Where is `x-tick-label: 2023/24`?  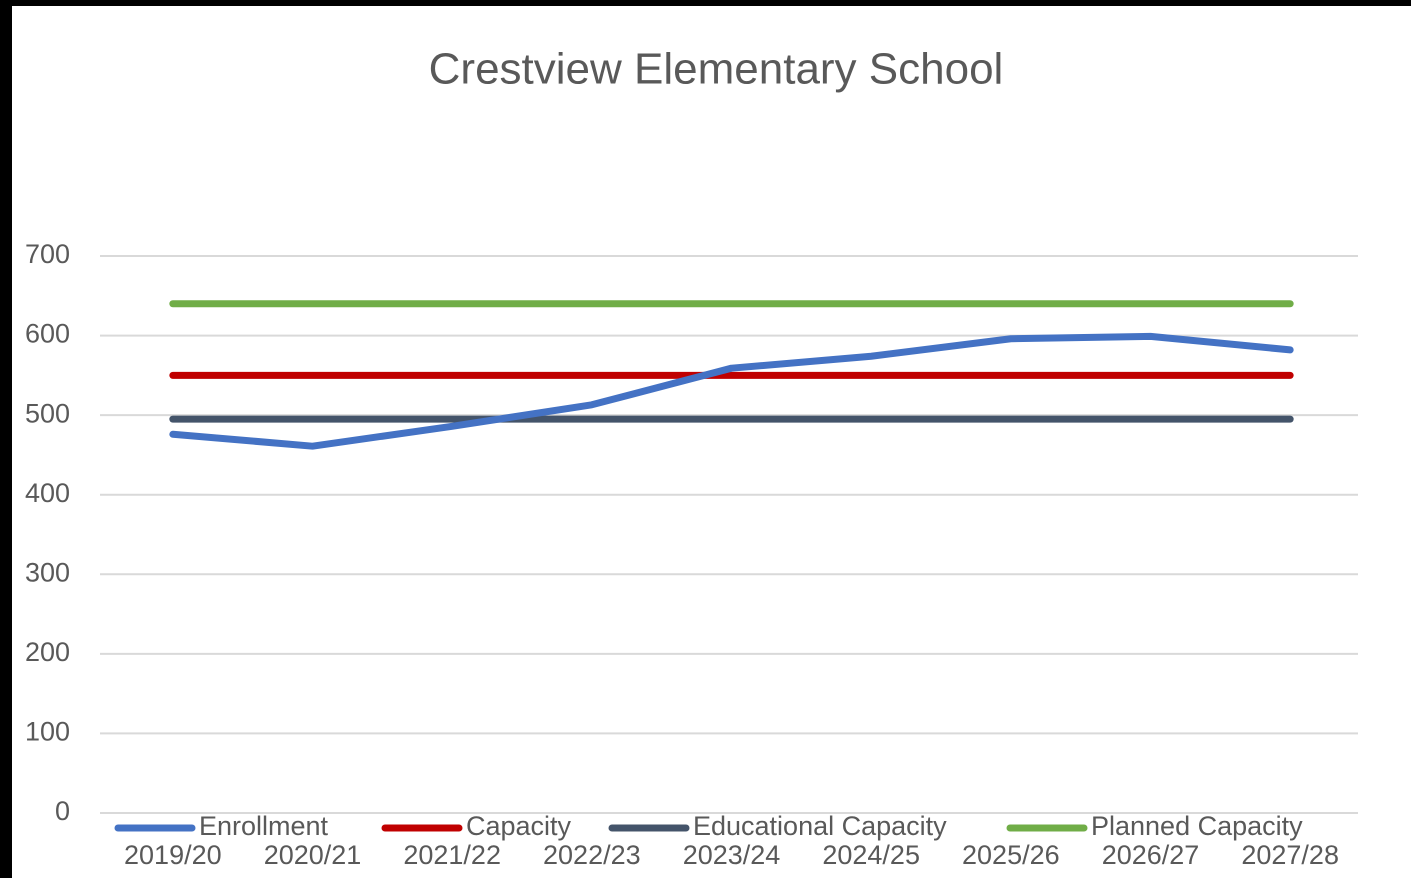
x-tick-label: 2023/24 is located at coordinates (732, 855).